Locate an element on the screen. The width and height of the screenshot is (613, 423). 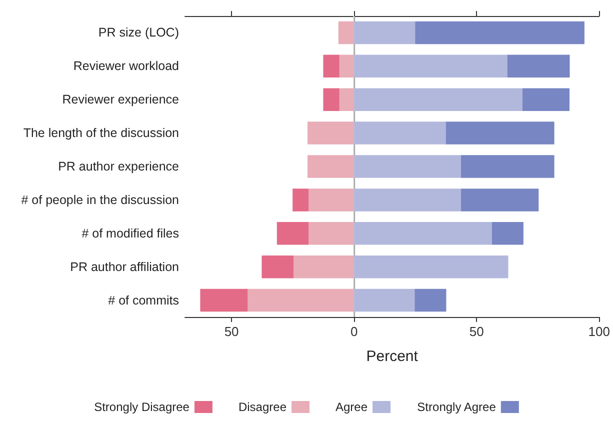
y-tick-label: # of modified files is located at coordinates (130, 233).